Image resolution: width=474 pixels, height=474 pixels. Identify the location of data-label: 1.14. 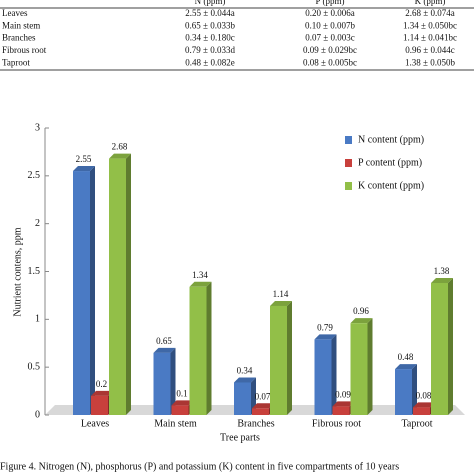
(281, 294).